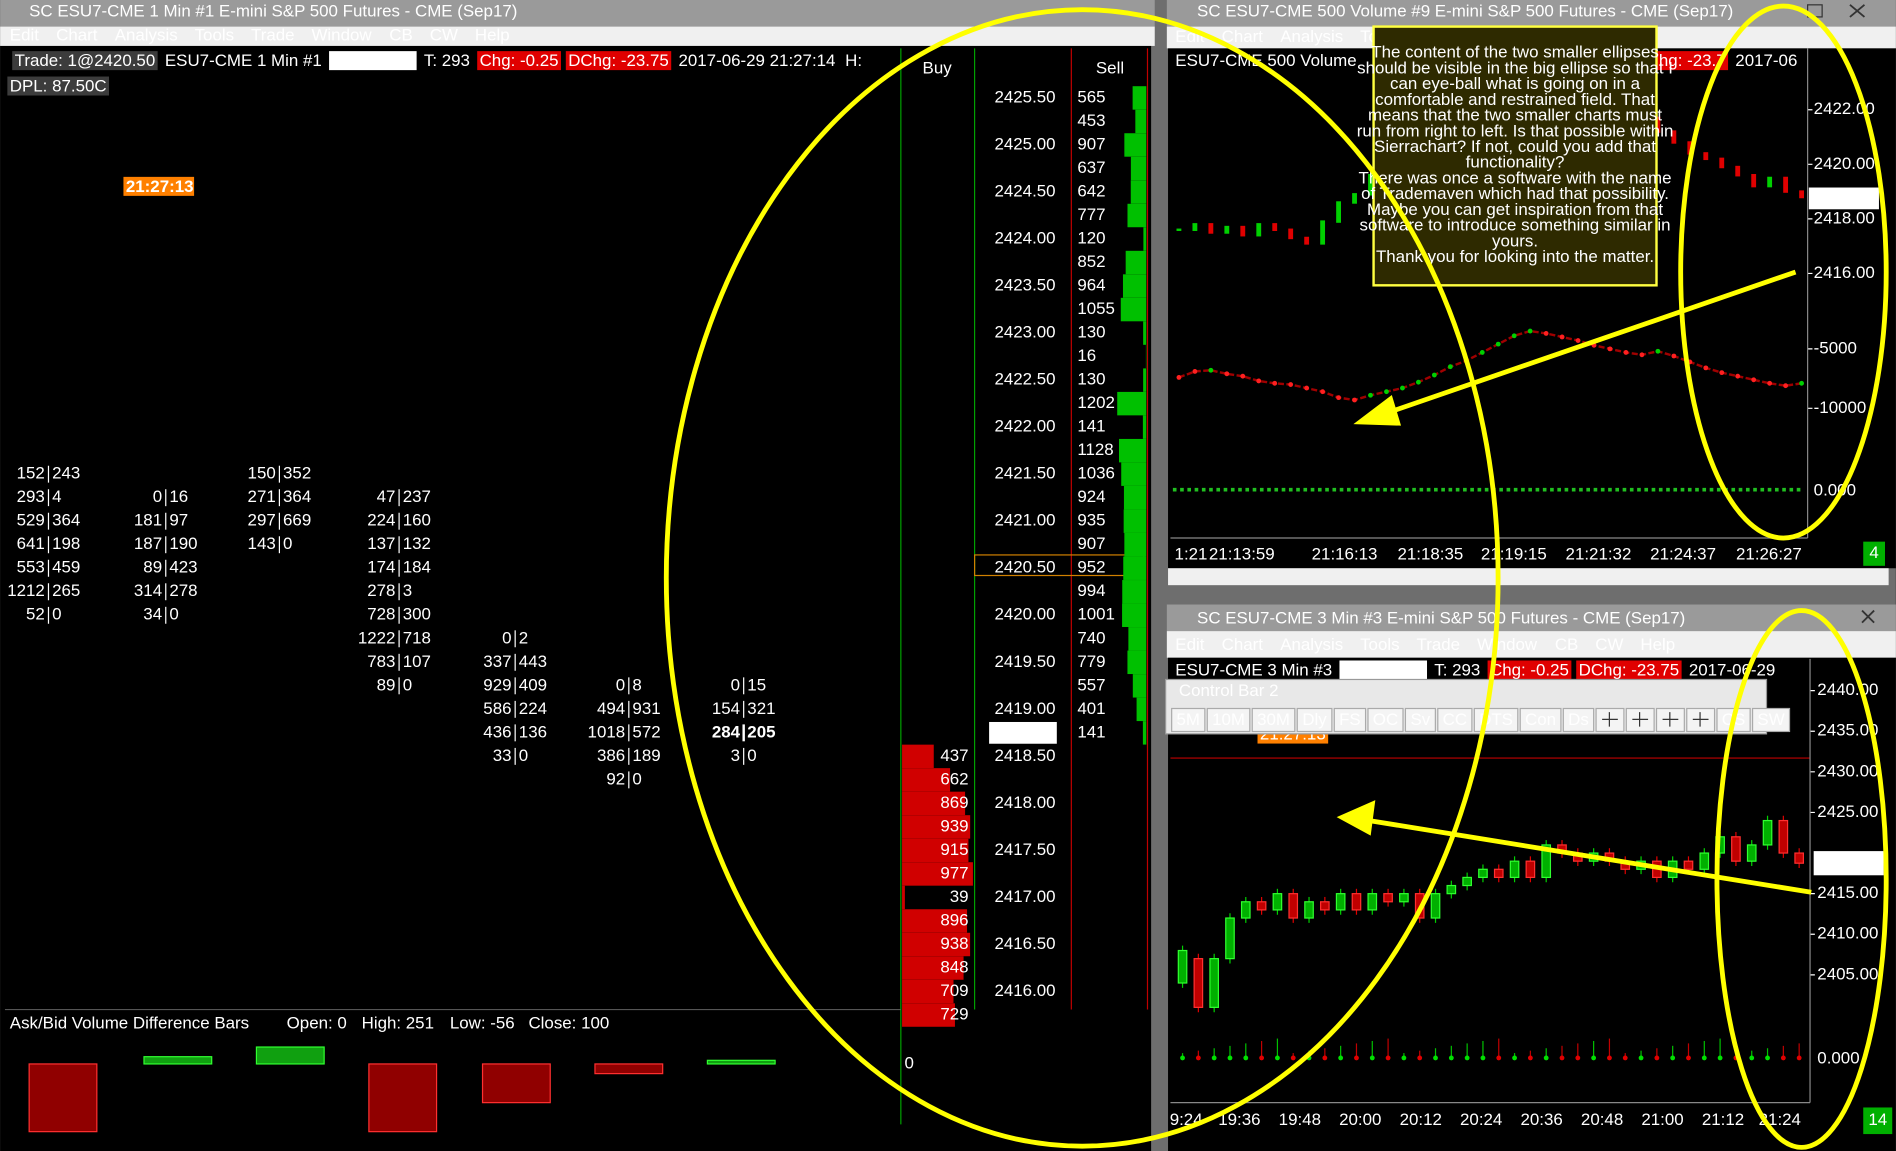  What do you see at coordinates (1096, 402) in the screenshot?
I see `sell-volume: 1202` at bounding box center [1096, 402].